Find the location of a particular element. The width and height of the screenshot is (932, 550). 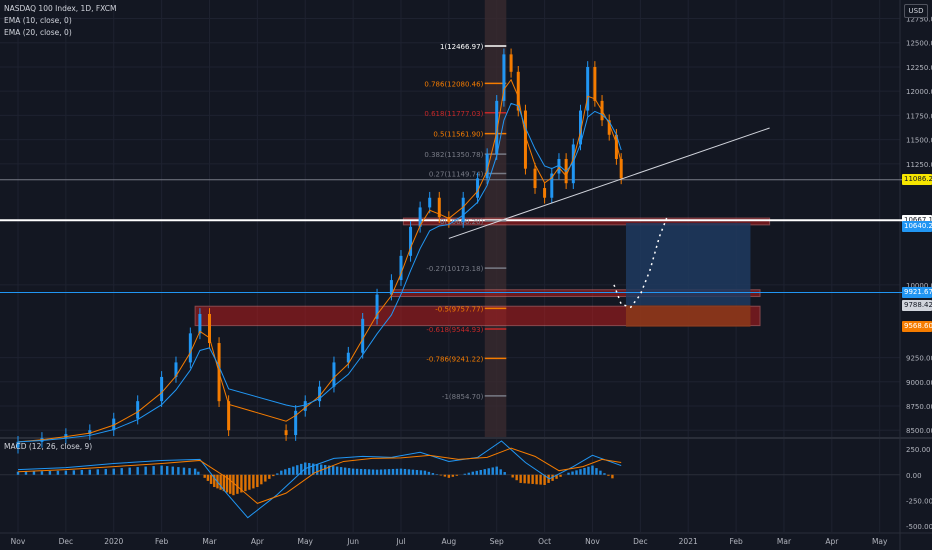

macd-tick-label: -250.00 is located at coordinates (919, 501).